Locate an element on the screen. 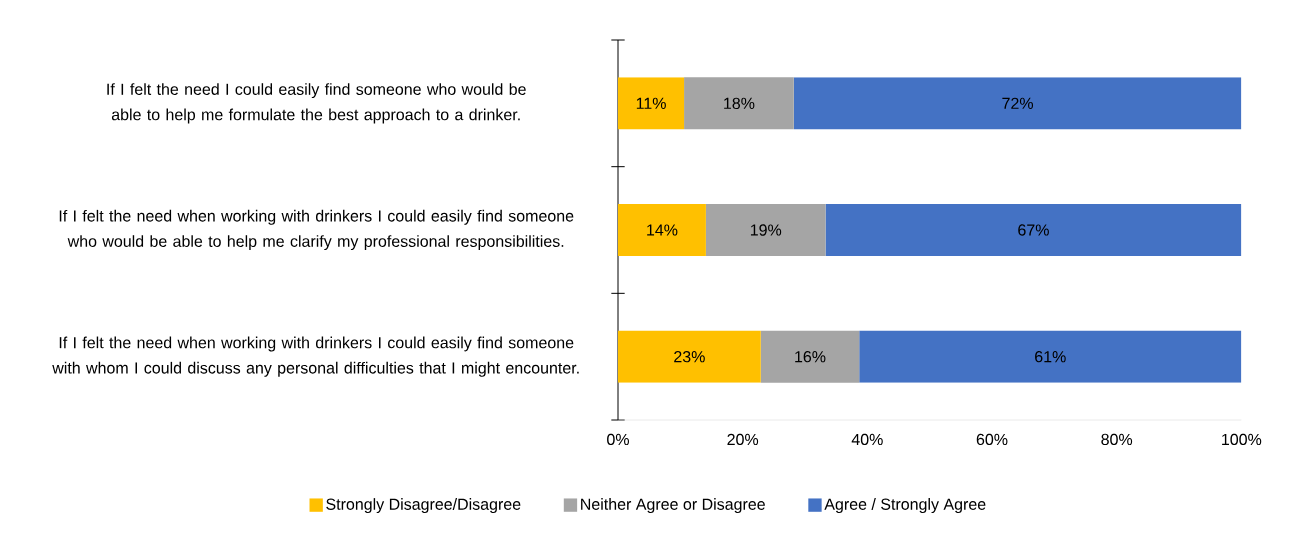  data-label: 72% is located at coordinates (1018, 103).